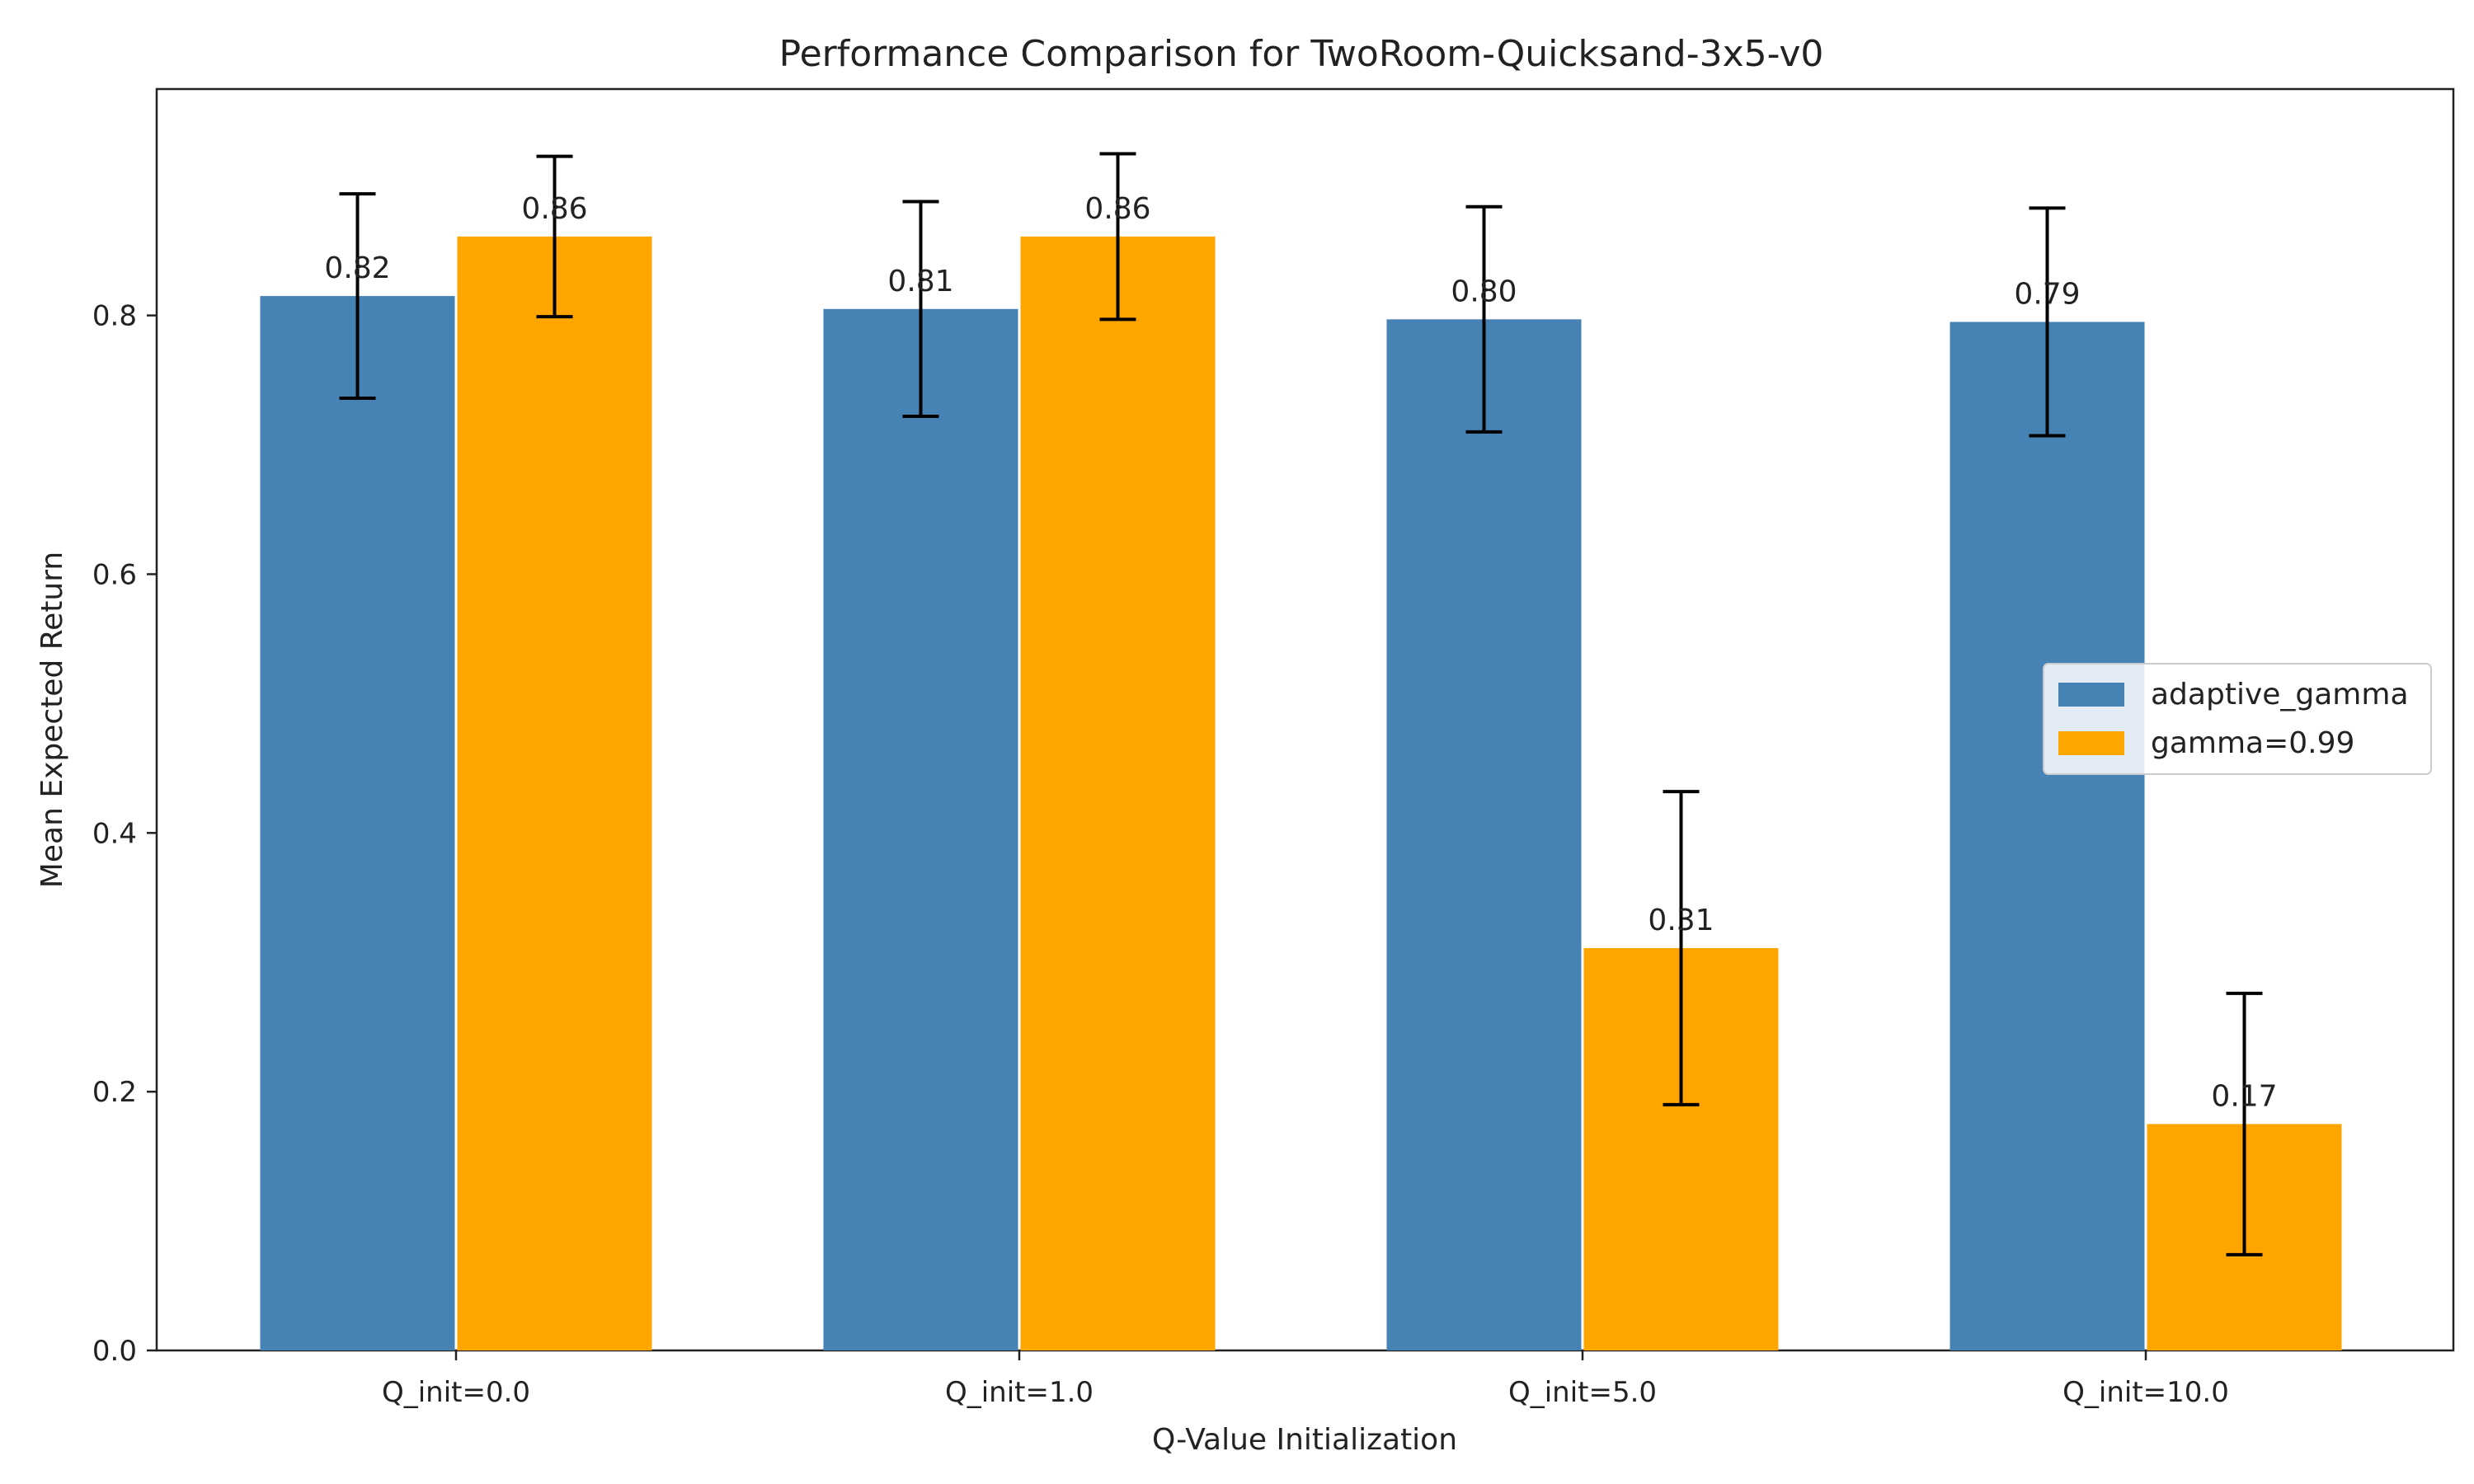 The image size is (2474, 1484). Describe the element at coordinates (2252, 743) in the screenshot. I see `legend-label-gamma-099: gamma=0.99` at that location.